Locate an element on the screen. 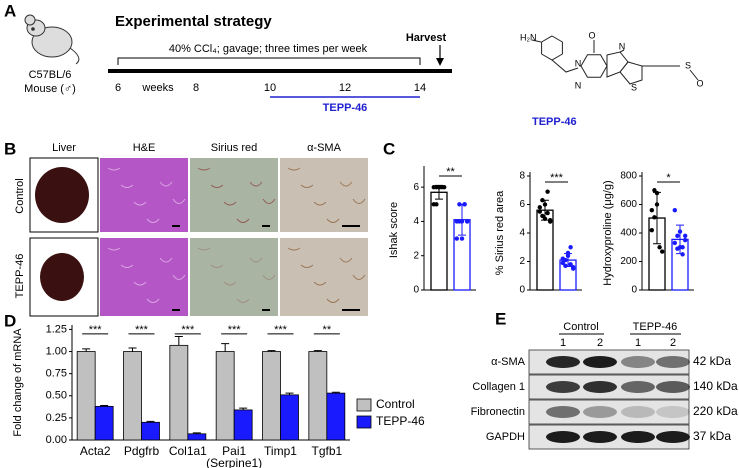  chemical-structure is located at coordinates (615, 60).